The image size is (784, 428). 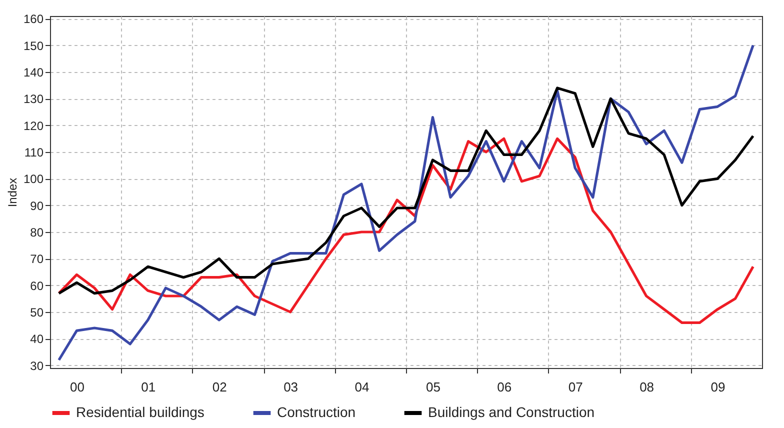 What do you see at coordinates (433, 387) in the screenshot?
I see `x-tick-label: 05` at bounding box center [433, 387].